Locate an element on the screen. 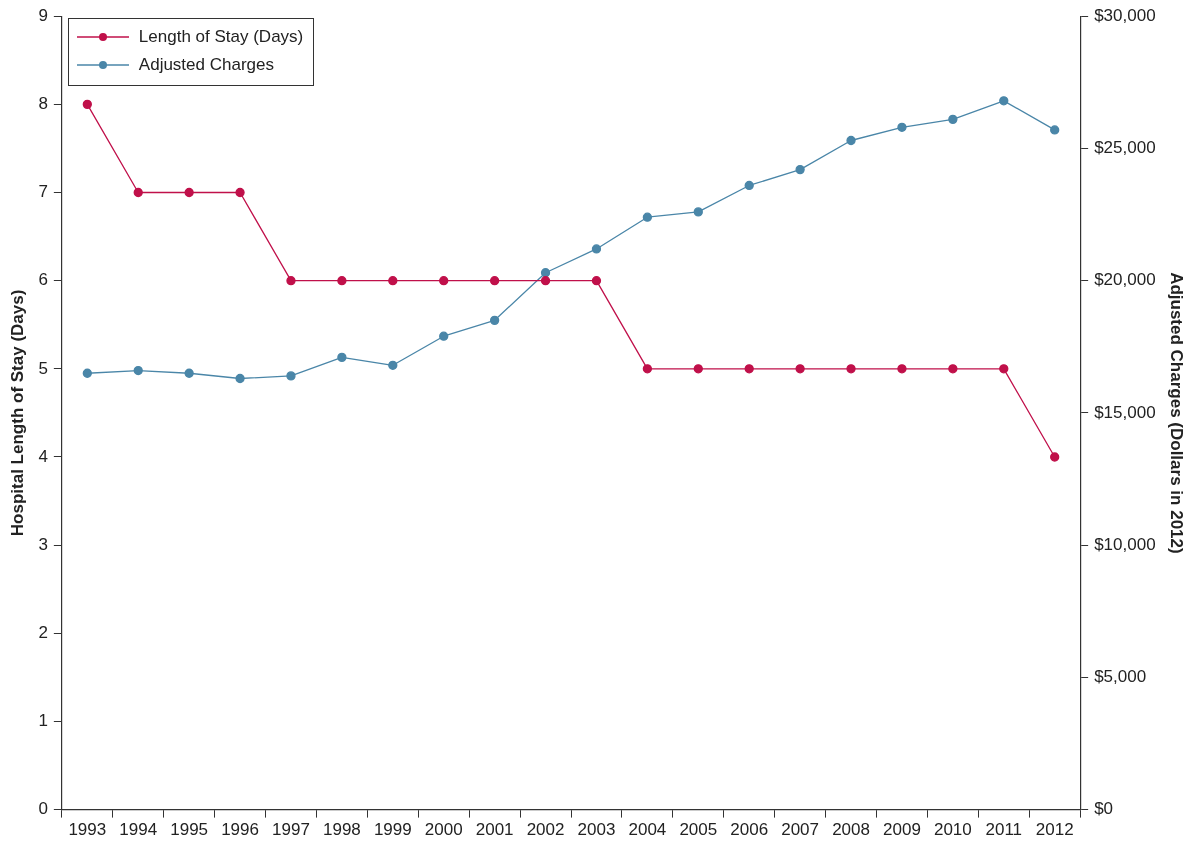  y-tick-label: 1 is located at coordinates (43, 721).